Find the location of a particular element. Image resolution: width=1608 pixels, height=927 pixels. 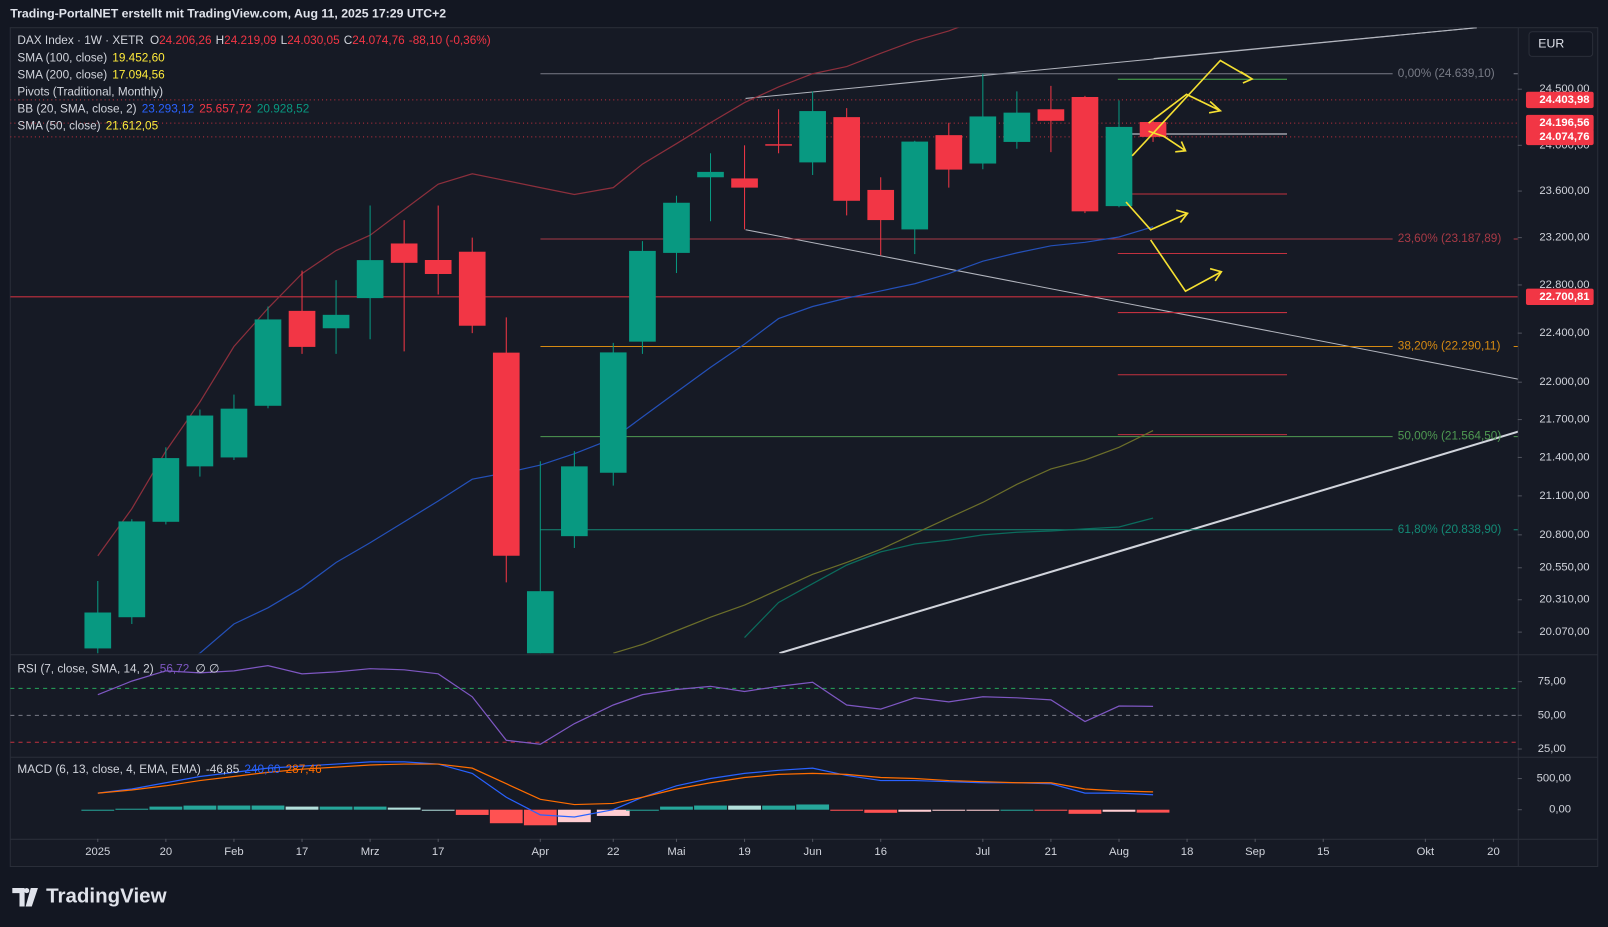

logo: TradingView is located at coordinates (89, 896).